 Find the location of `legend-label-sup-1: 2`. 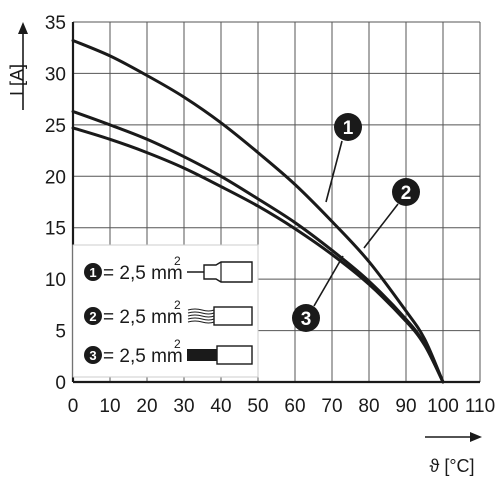

legend-label-sup-1: 2 is located at coordinates (177, 261).